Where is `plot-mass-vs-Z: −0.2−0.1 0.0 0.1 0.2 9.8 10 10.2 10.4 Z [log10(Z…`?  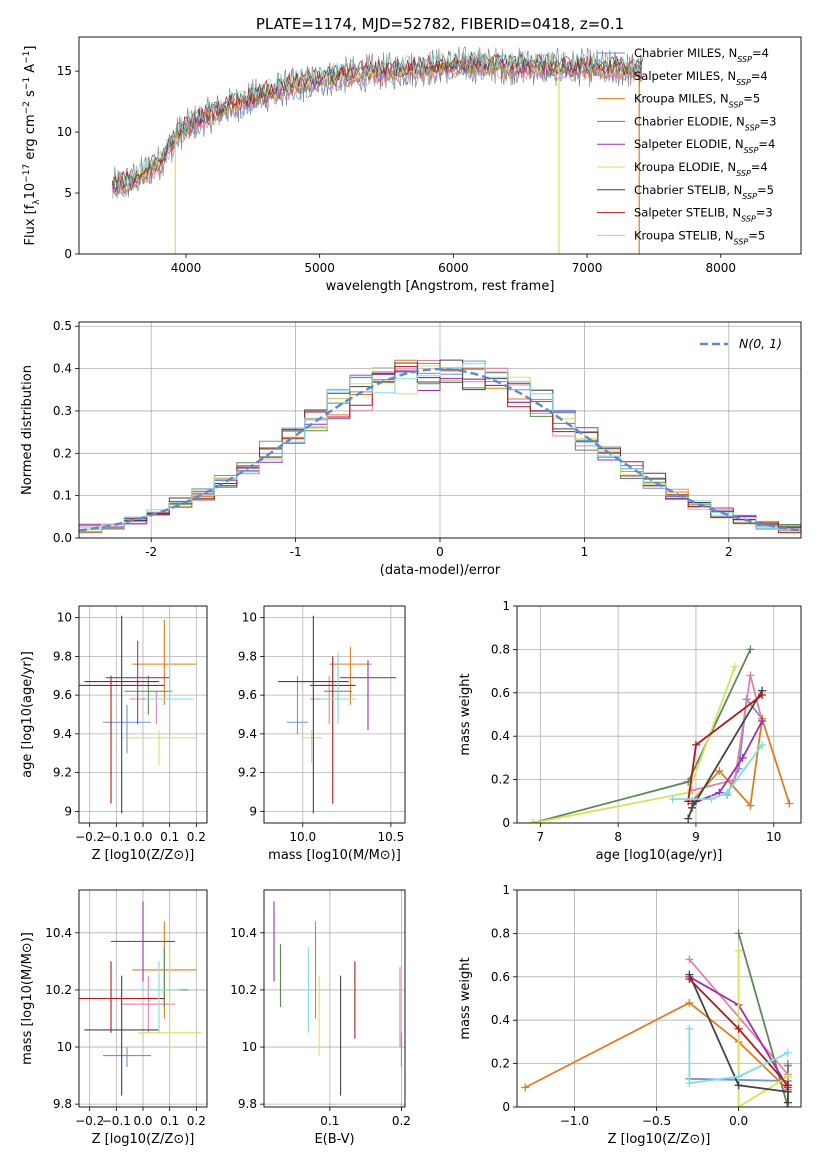 plot-mass-vs-Z: −0.2−0.1 0.0 0.1 0.2 9.8 10 10.2 10.4 Z [log10(Z… is located at coordinates (114, 1018).